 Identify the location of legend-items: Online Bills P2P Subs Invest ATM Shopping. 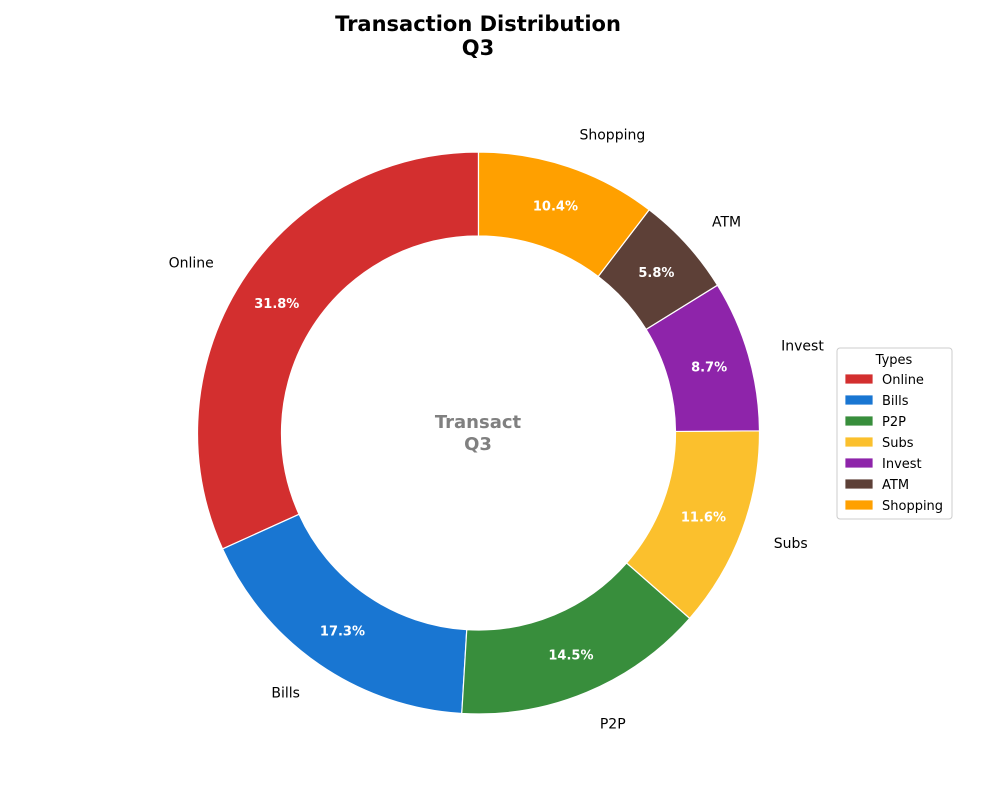
(893, 443).